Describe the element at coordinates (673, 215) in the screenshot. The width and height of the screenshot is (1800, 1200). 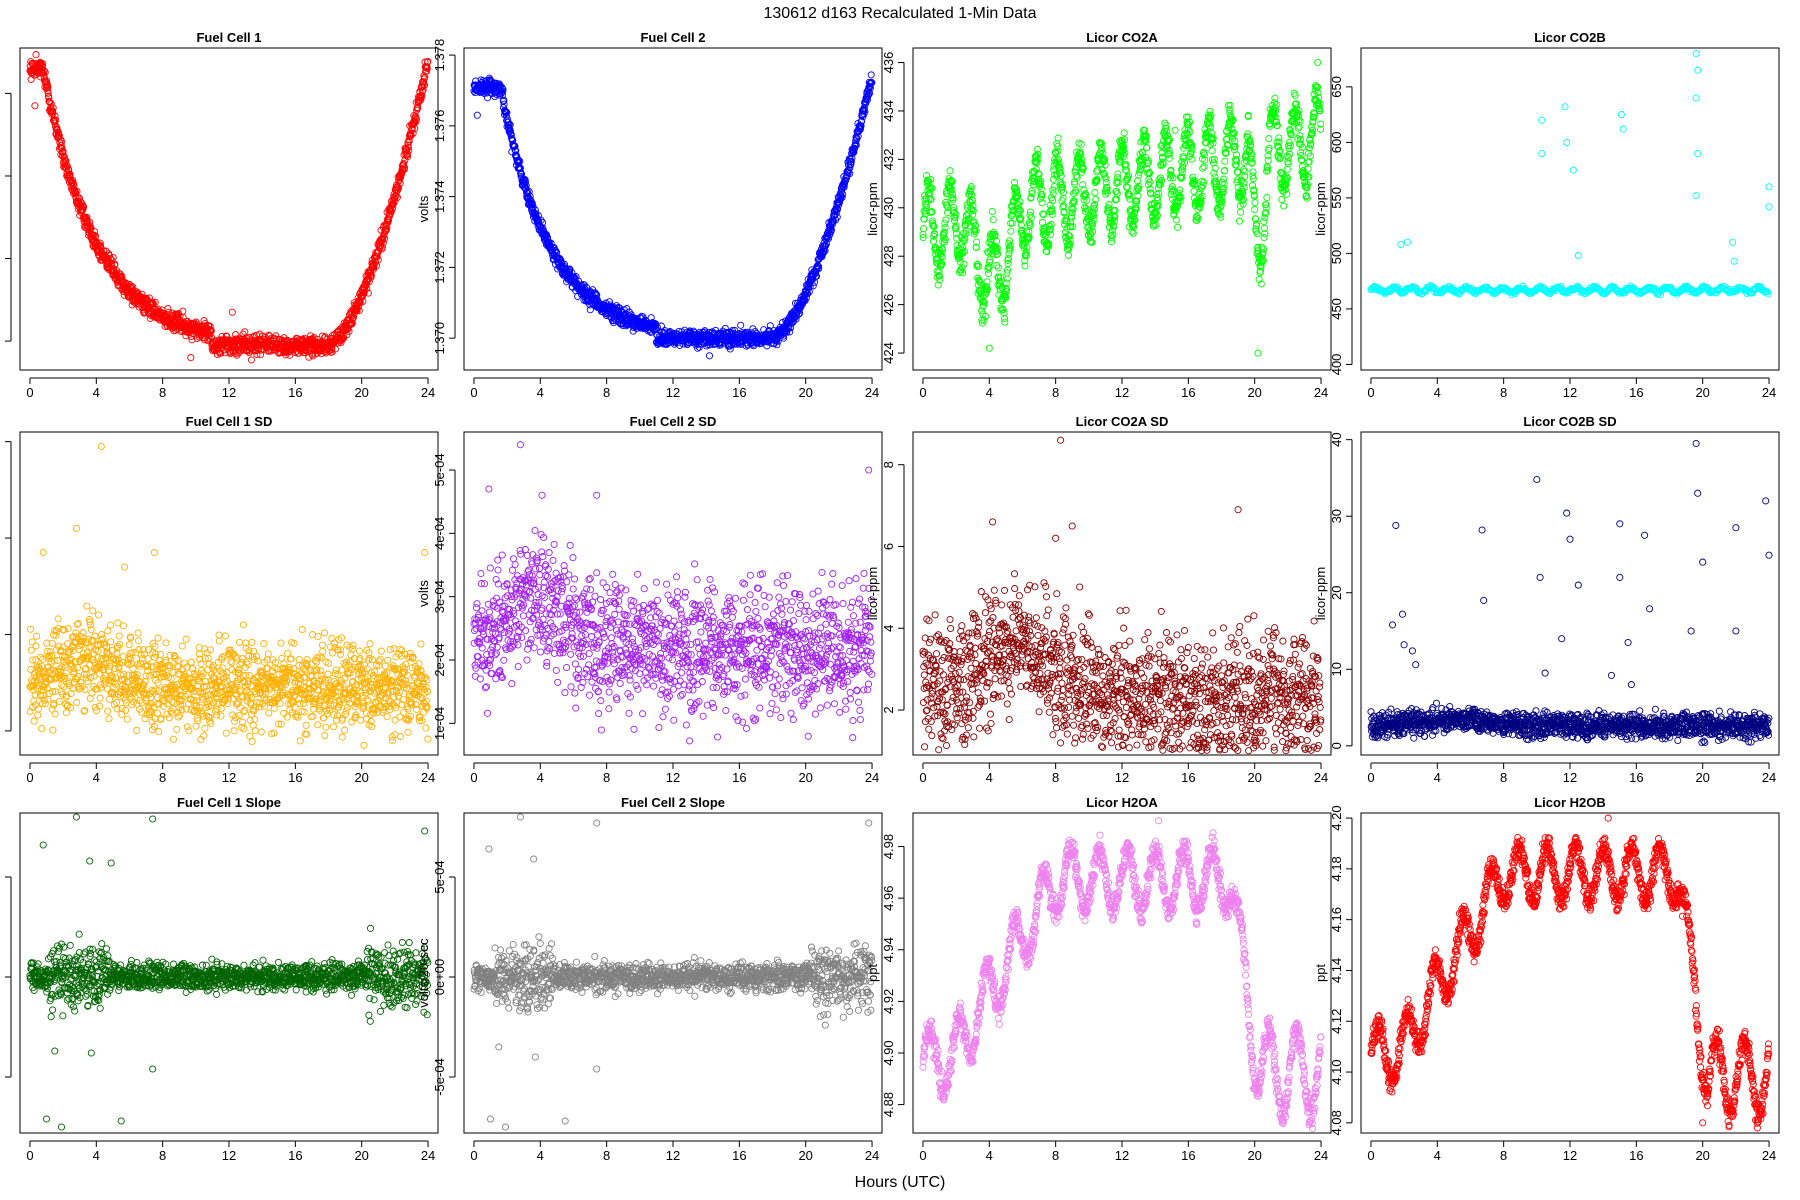
I see `points-fc2` at that location.